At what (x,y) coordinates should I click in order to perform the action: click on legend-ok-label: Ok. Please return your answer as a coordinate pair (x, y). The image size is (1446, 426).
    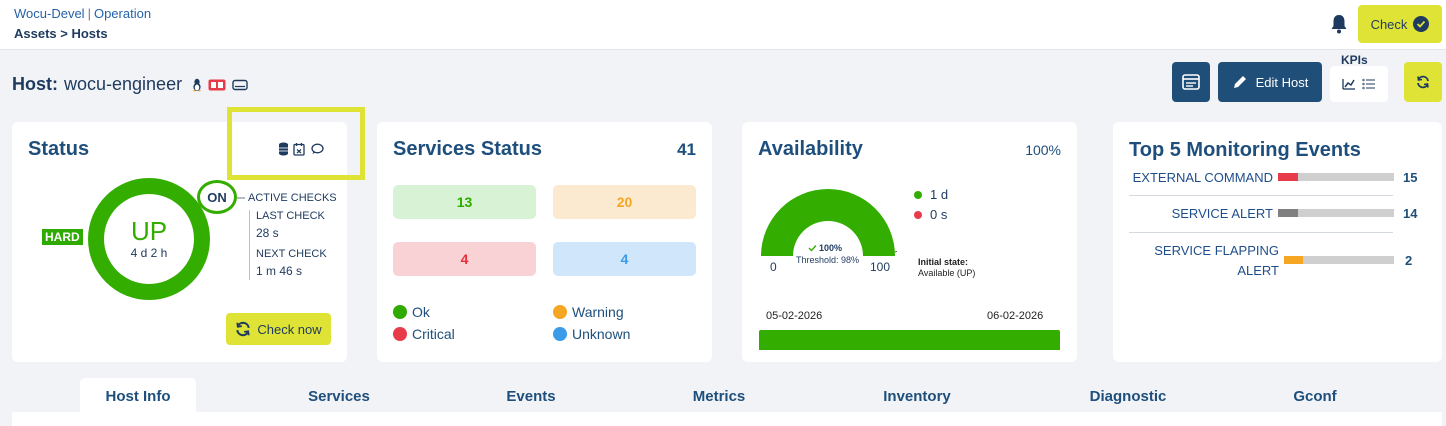
    Looking at the image, I should click on (421, 312).